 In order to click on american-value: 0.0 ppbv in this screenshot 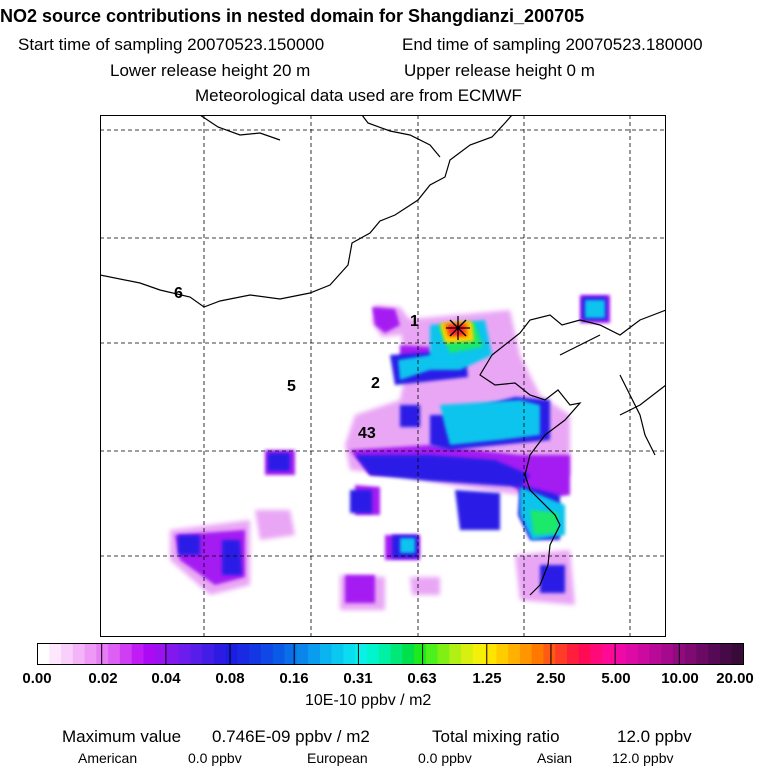, I will do `click(215, 758)`.